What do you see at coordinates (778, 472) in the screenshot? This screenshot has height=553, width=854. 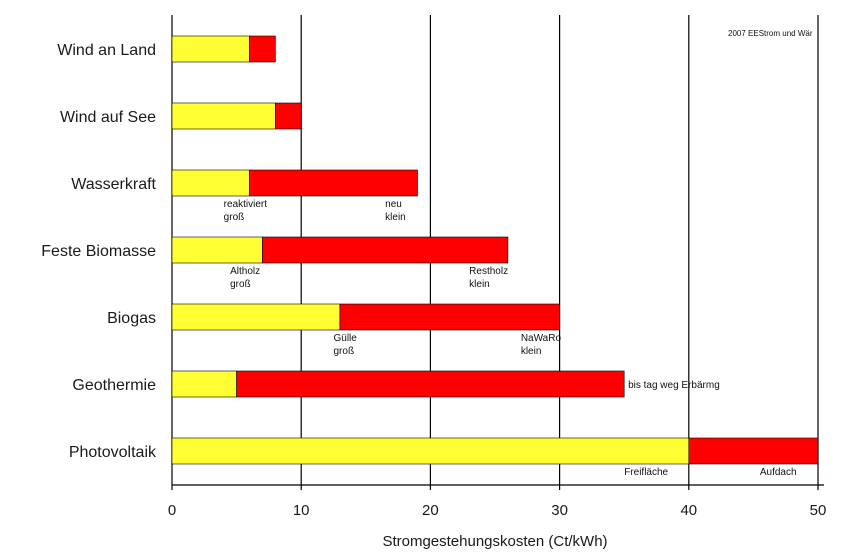 I see `bar-annotation: Aufdach` at bounding box center [778, 472].